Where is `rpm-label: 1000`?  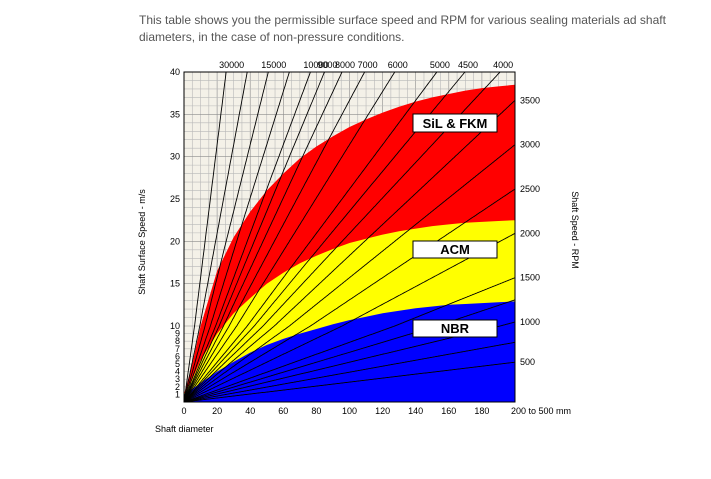
rpm-label: 1000 is located at coordinates (530, 322).